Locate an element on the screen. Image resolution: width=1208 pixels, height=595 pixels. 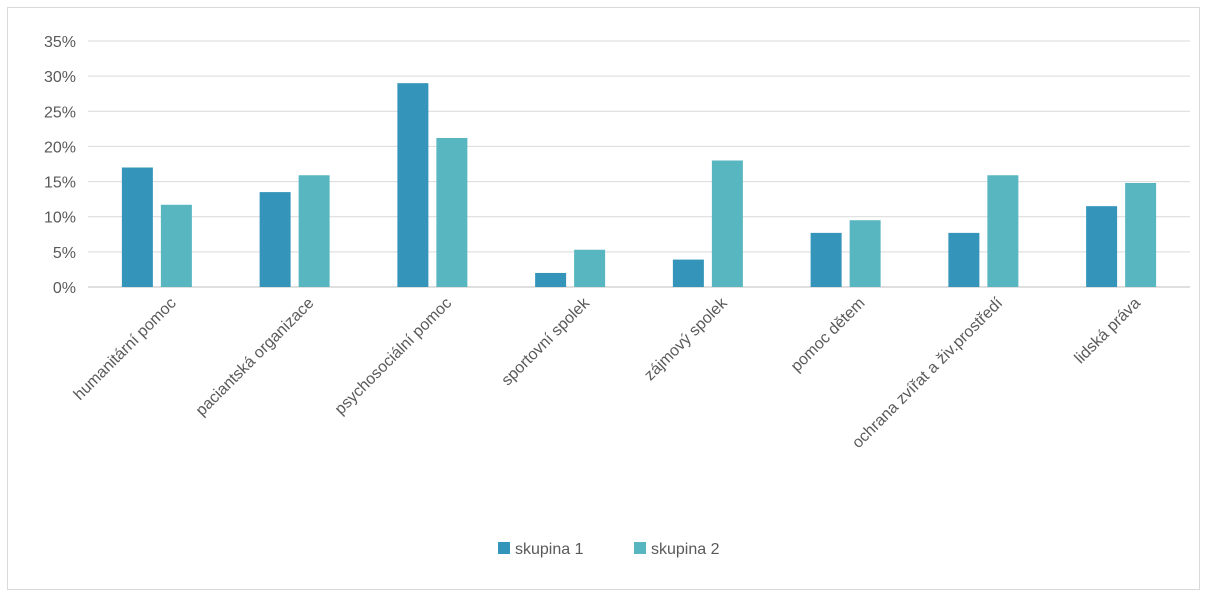
y-axis-tick-labels: 0% 5% 10% 15% 20% 25% 30% 35% is located at coordinates (60, 165).